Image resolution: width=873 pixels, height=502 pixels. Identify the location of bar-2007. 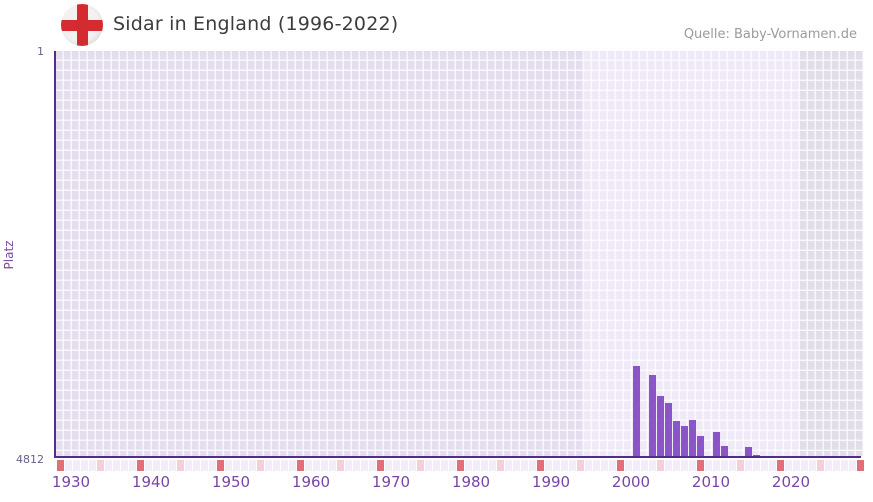
(676, 438).